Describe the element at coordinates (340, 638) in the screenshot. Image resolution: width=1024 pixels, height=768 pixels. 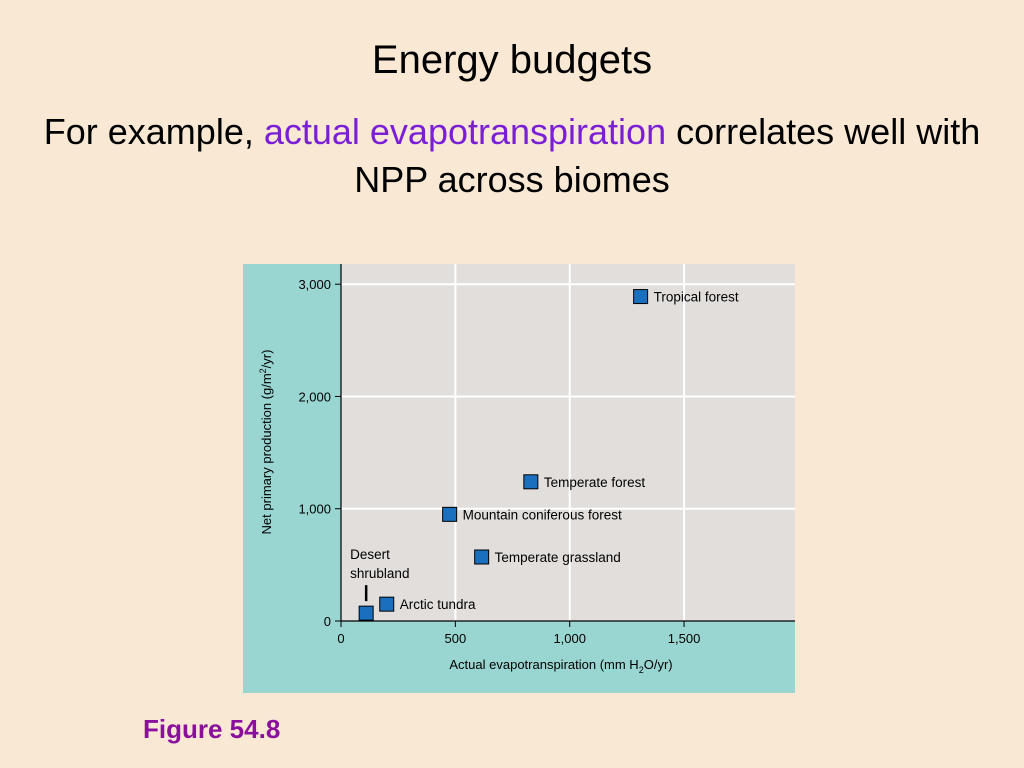
I see `x-tick-label: 0` at that location.